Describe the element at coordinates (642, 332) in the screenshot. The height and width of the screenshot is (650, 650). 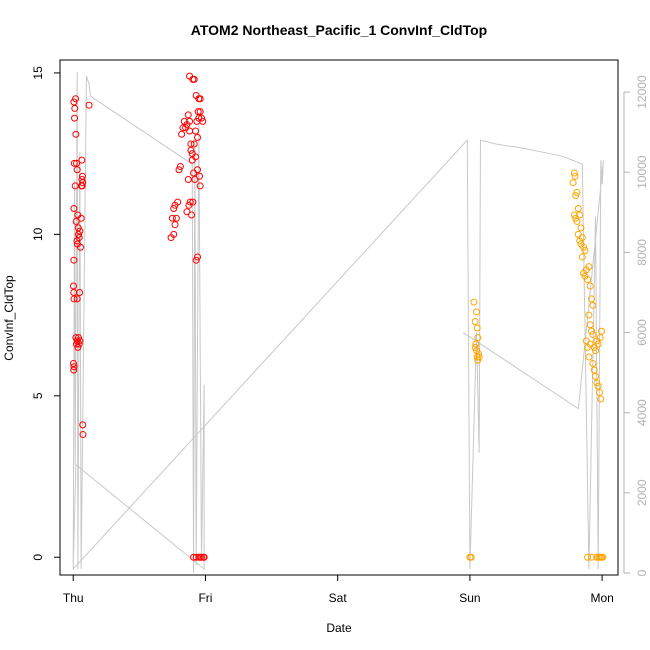
I see `right-tick-label: 6000` at that location.